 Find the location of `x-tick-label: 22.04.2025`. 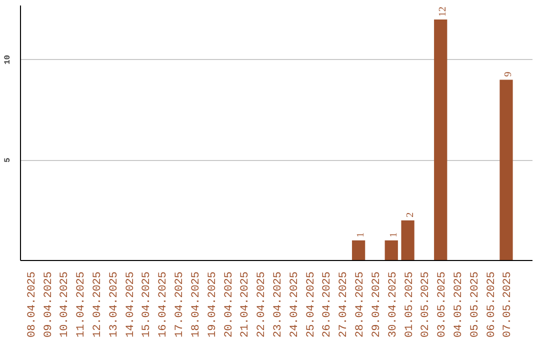

x-tick-label: 22.04.2025 is located at coordinates (262, 304).